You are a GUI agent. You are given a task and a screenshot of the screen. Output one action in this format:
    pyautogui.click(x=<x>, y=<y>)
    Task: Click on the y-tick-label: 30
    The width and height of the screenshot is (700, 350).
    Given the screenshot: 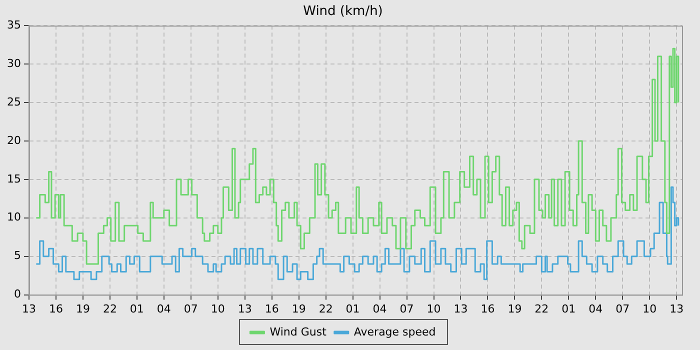 What is the action you would take?
    pyautogui.click(x=13, y=63)
    